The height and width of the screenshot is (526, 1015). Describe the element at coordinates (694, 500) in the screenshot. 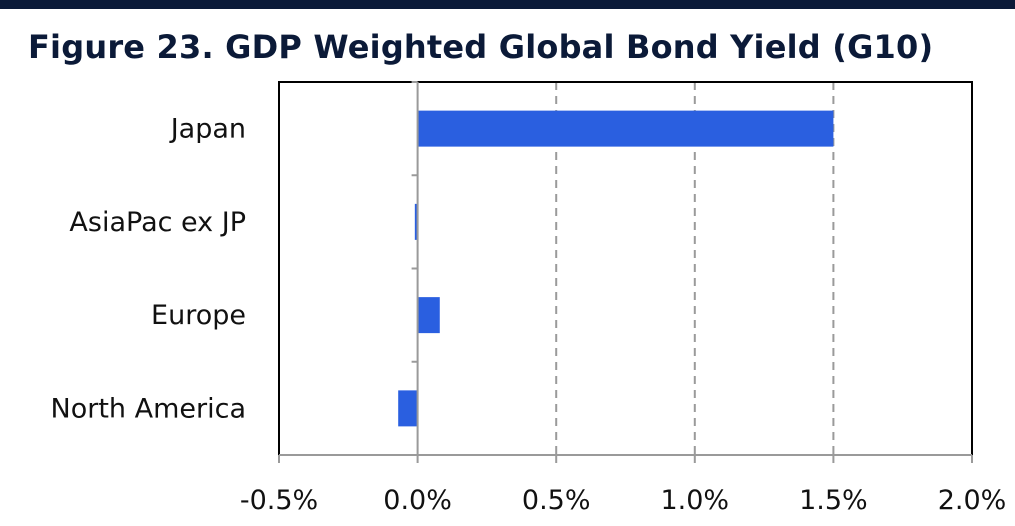

I see `x-tick-label-3: 1.0%` at that location.